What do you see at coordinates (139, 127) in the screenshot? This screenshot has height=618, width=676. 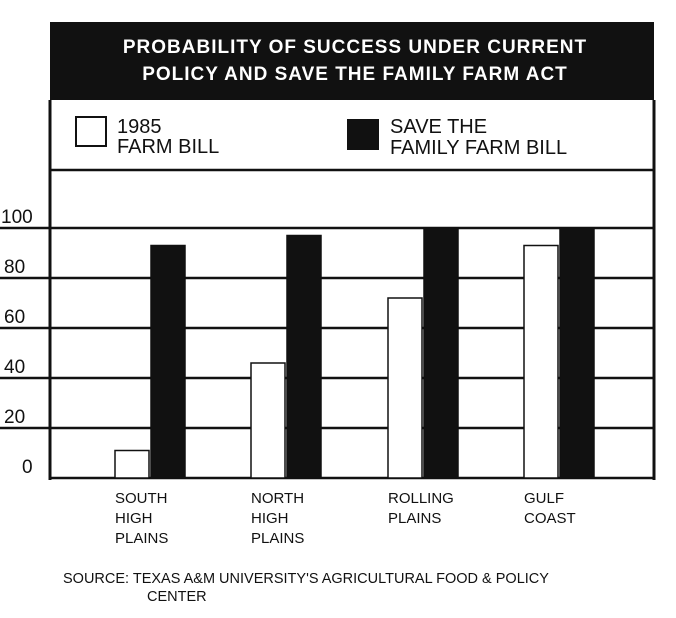 I see `legend-label-1985-line-1: 1985` at bounding box center [139, 127].